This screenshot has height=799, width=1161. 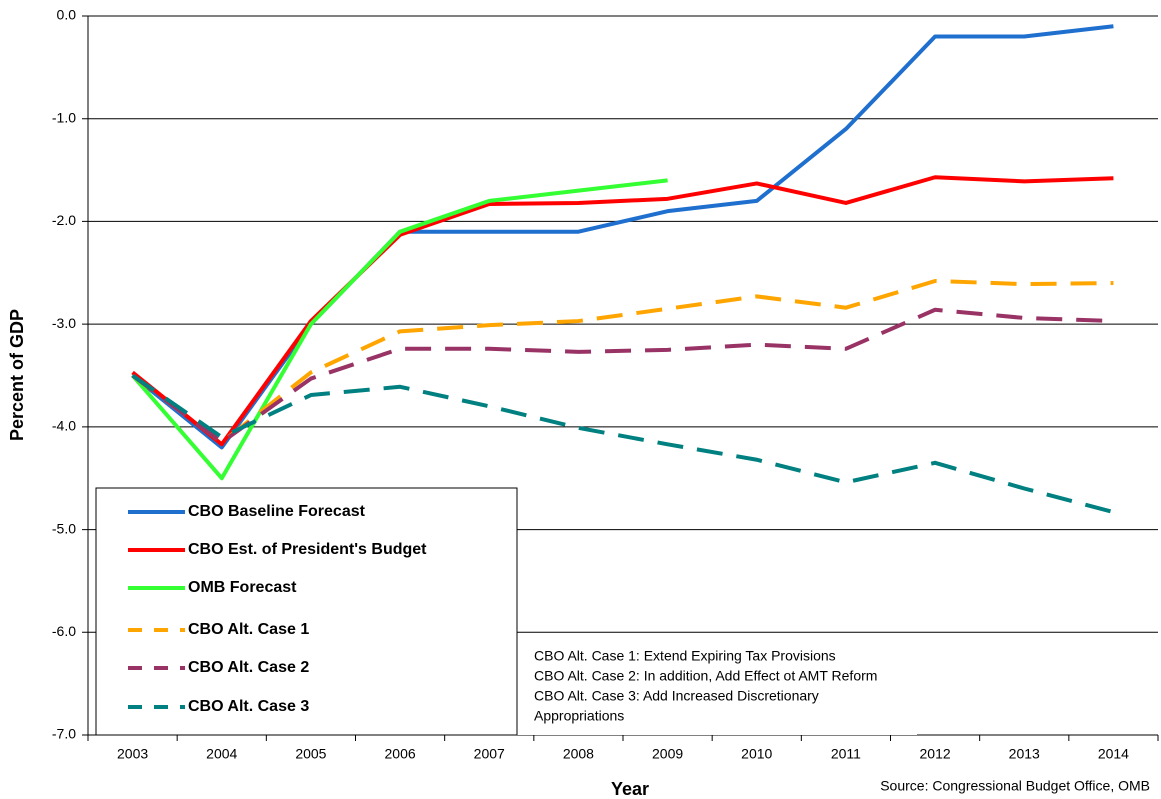 I want to click on x-tick-label: 2010, so click(x=756, y=754).